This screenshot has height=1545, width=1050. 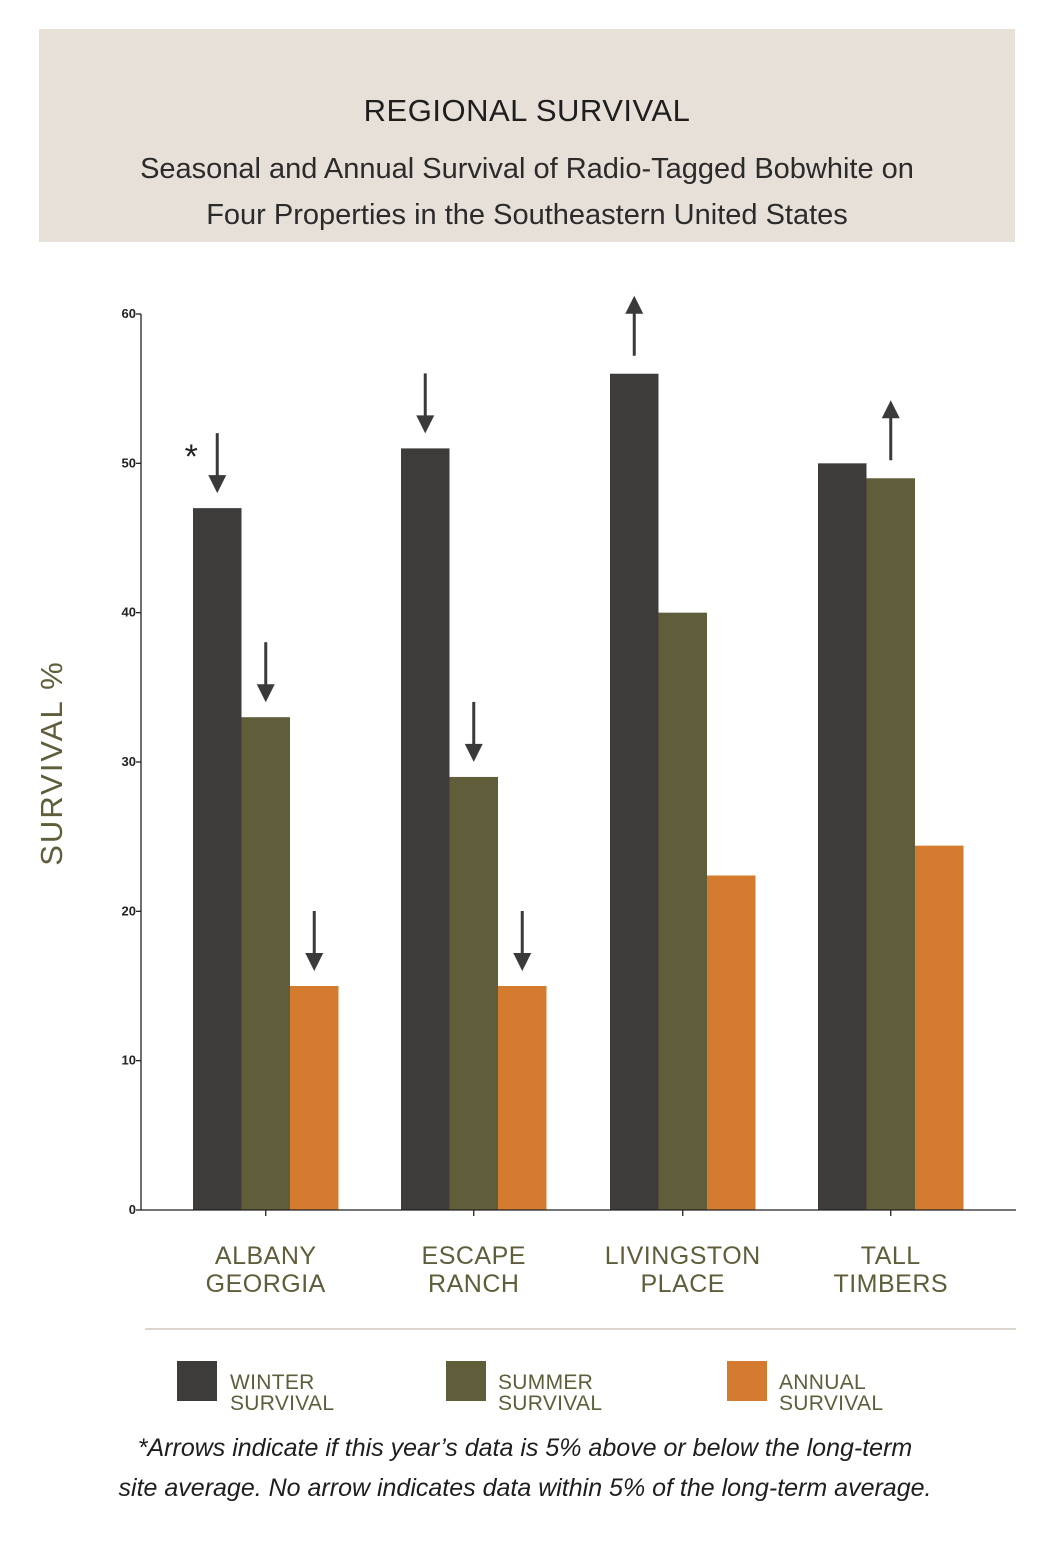 I want to click on category-label-0-line-0: ALBANY, so click(x=266, y=1256).